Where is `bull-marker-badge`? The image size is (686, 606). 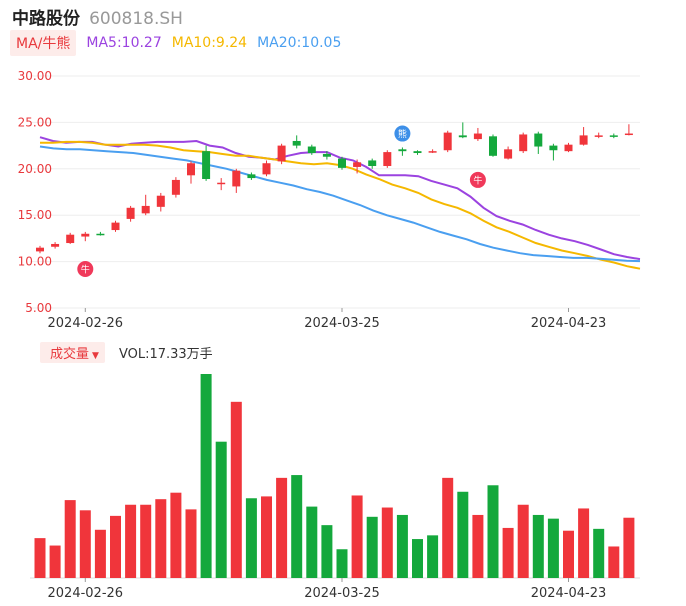
bull-marker-badge is located at coordinates (477, 179).